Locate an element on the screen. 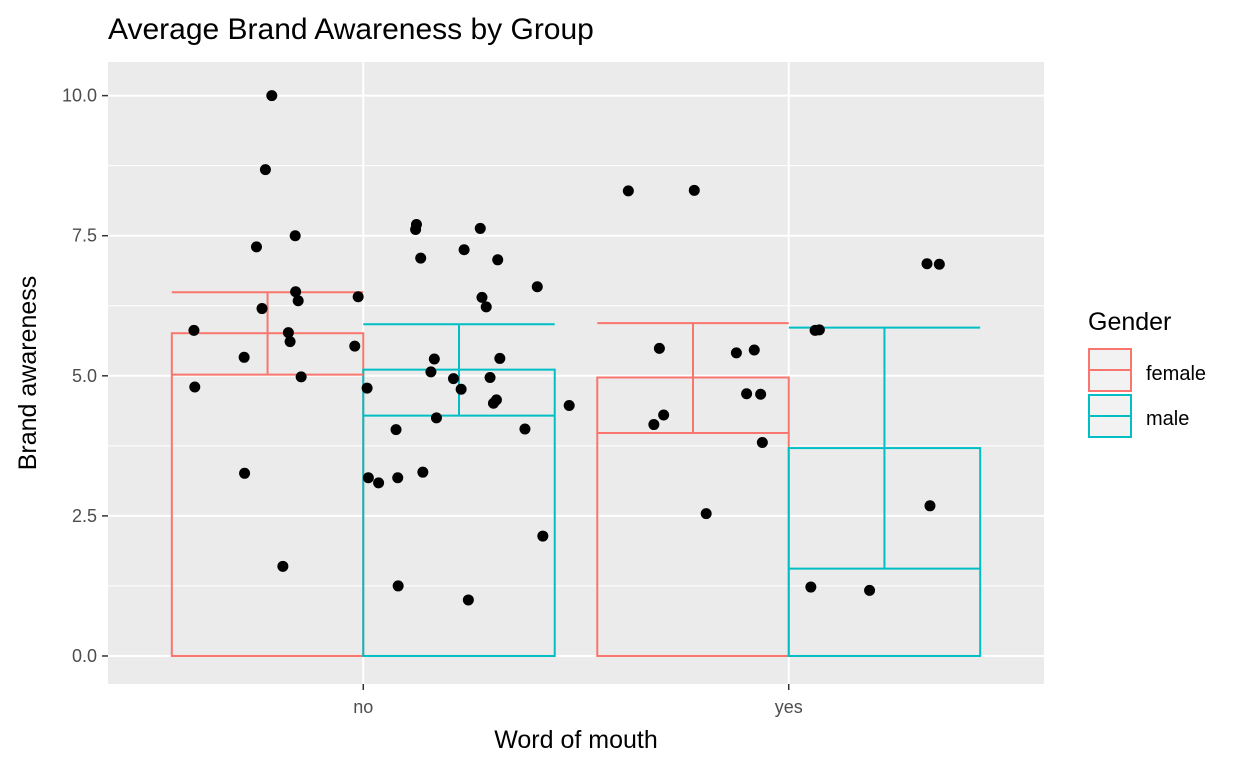 This screenshot has height=768, width=1248. y-tick-label: 5.0 is located at coordinates (84, 376).